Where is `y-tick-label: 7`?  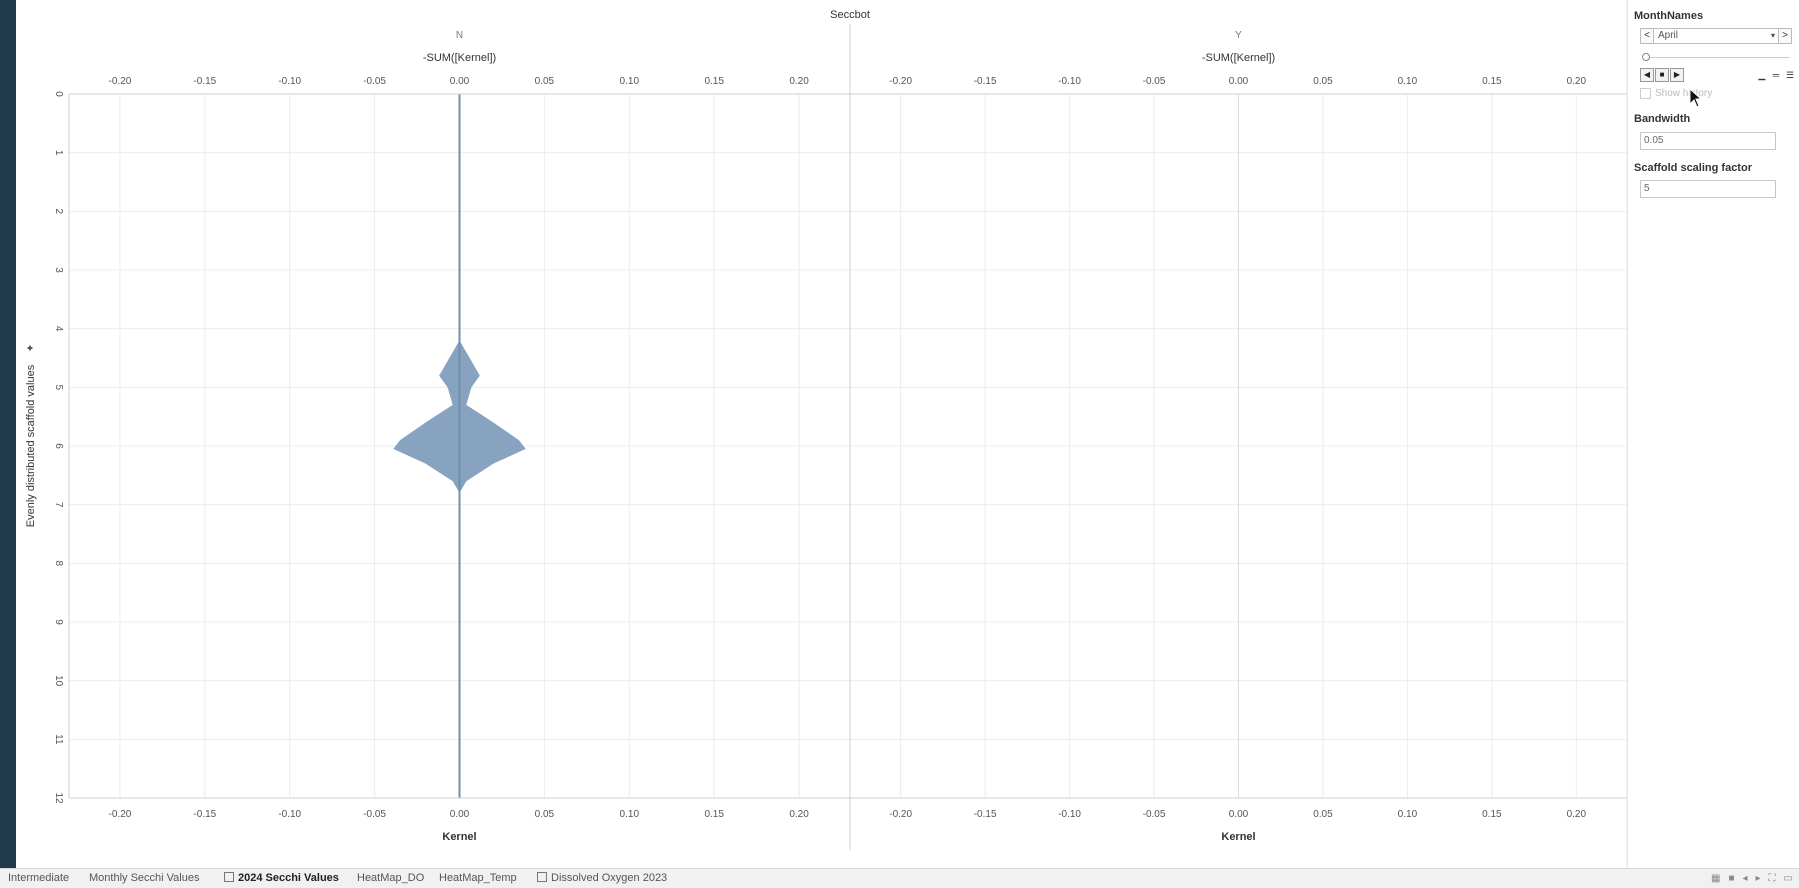
y-tick-label: 7 is located at coordinates (58, 505).